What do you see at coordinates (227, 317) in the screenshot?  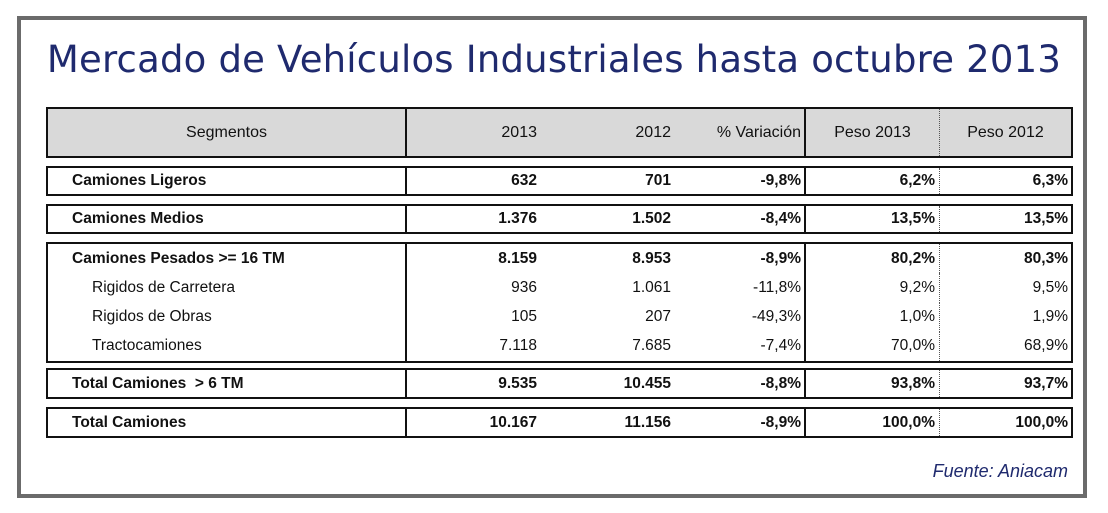 I see `segment-name: Rigidos de Obras` at bounding box center [227, 317].